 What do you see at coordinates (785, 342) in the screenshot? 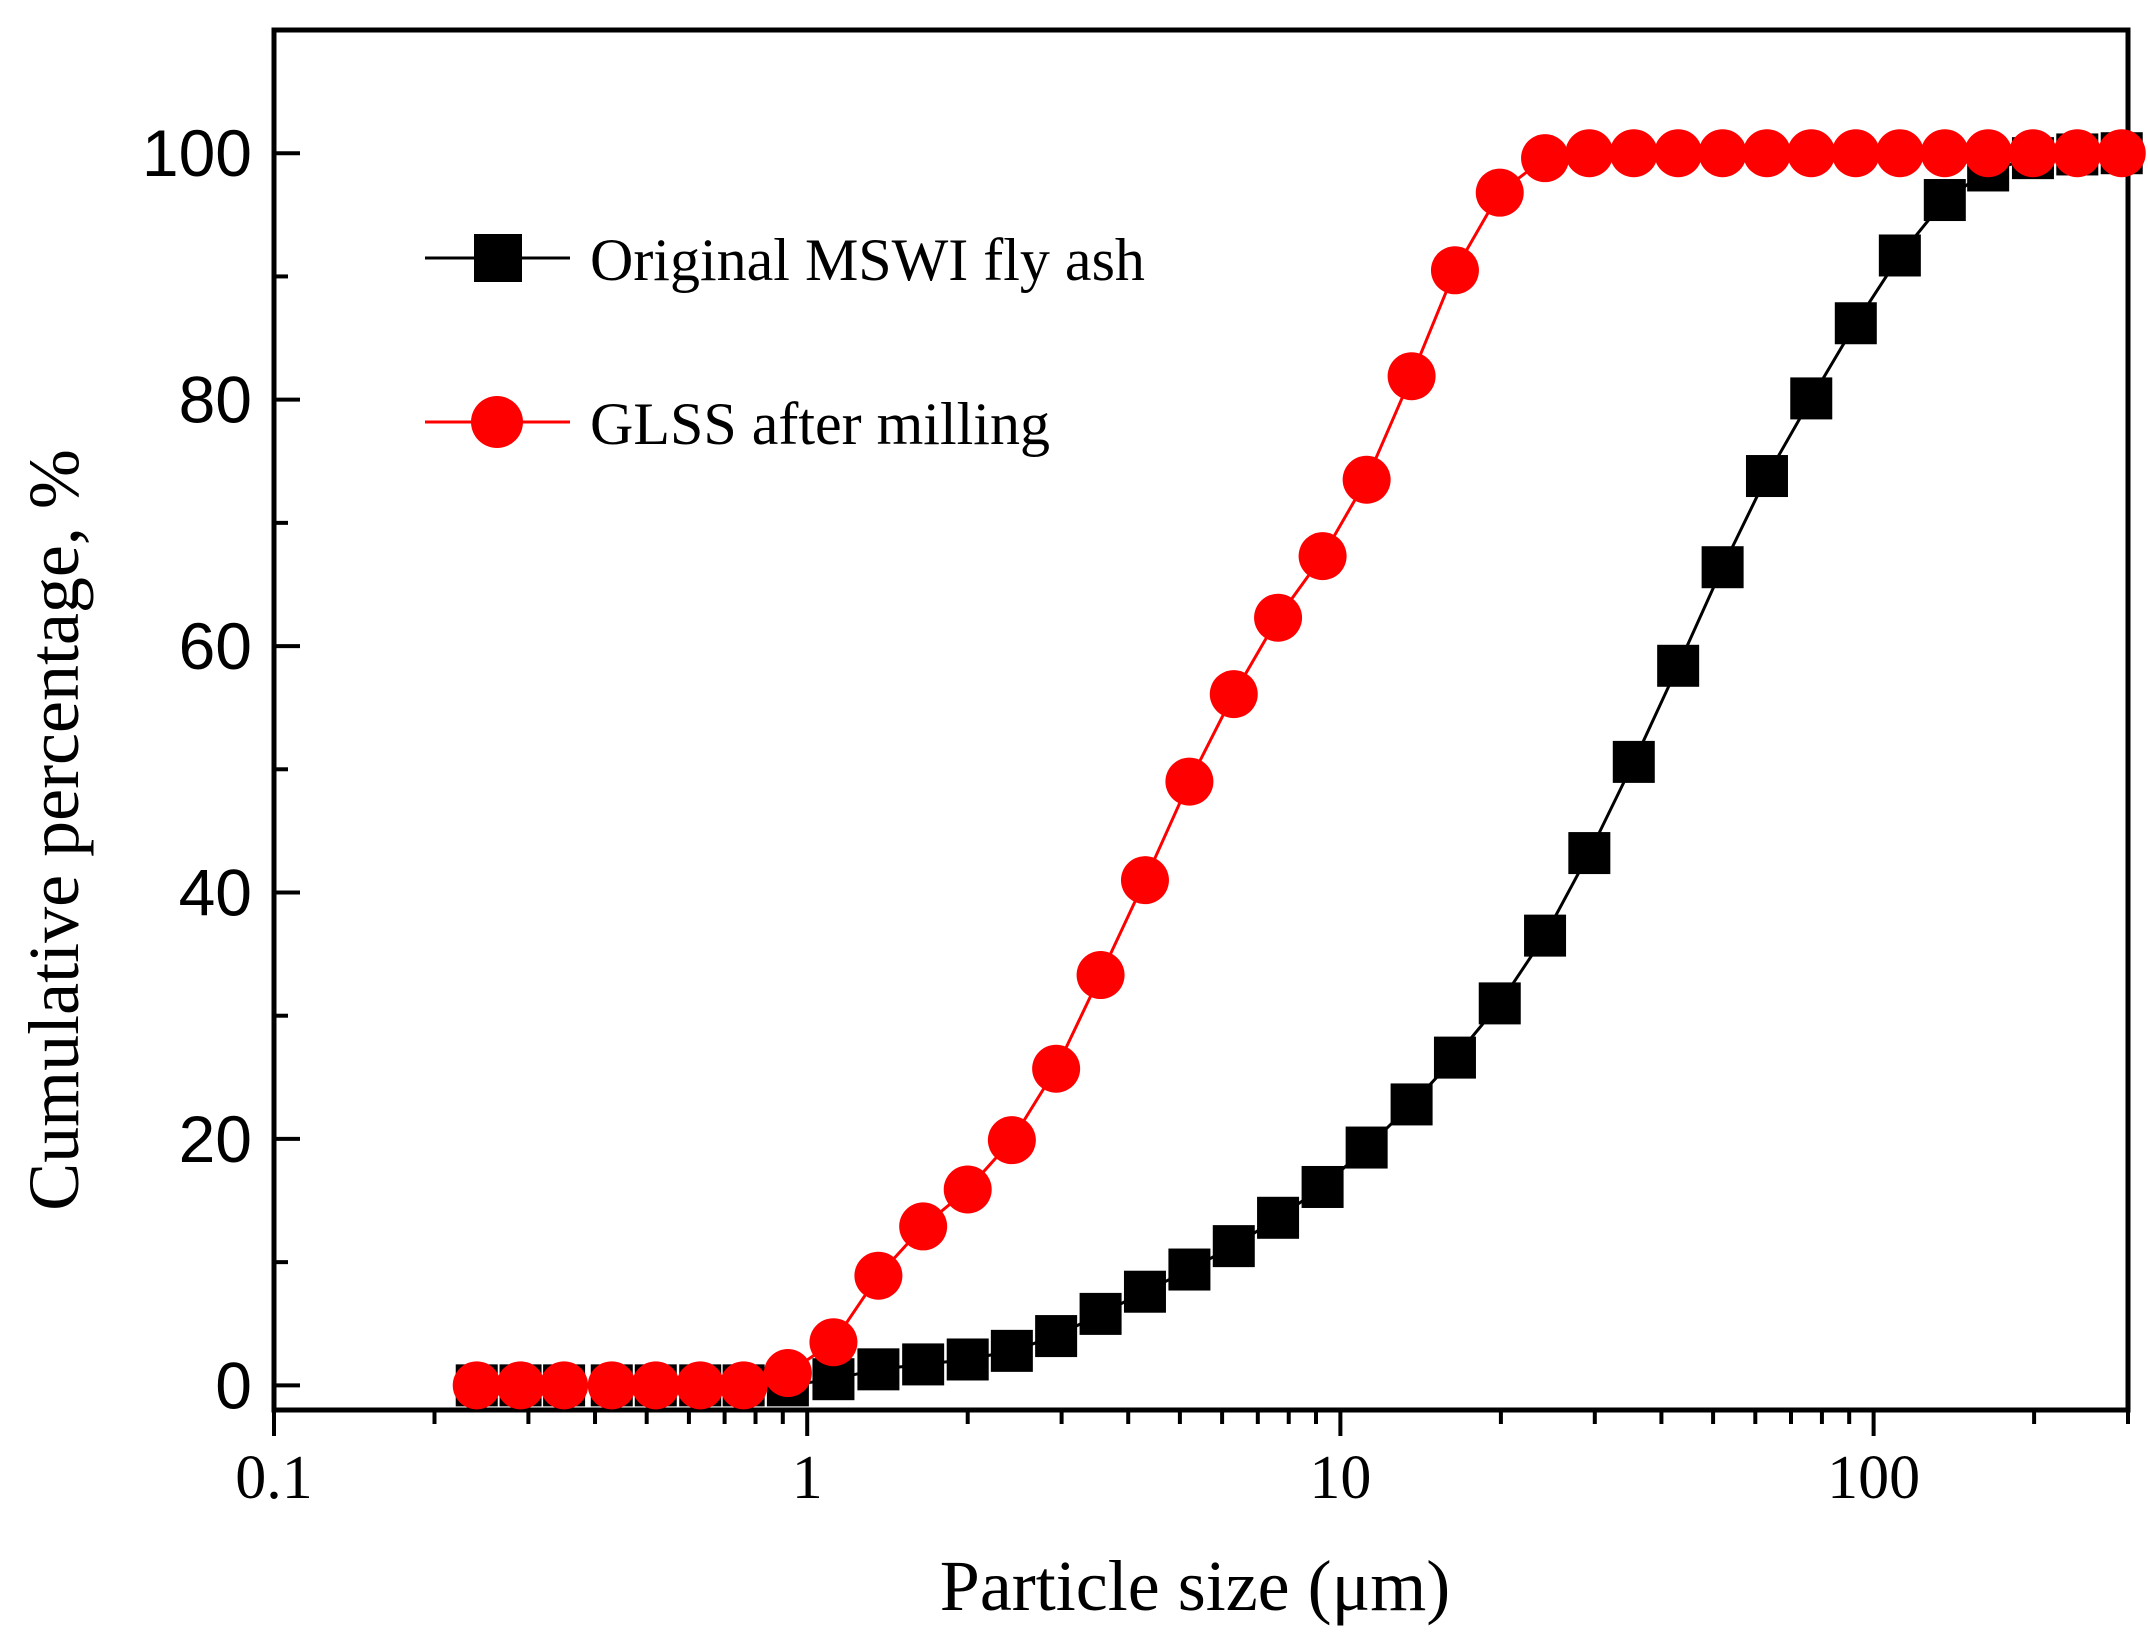
I see `legend: Original MSWI fly ash GLSS after milling` at bounding box center [785, 342].